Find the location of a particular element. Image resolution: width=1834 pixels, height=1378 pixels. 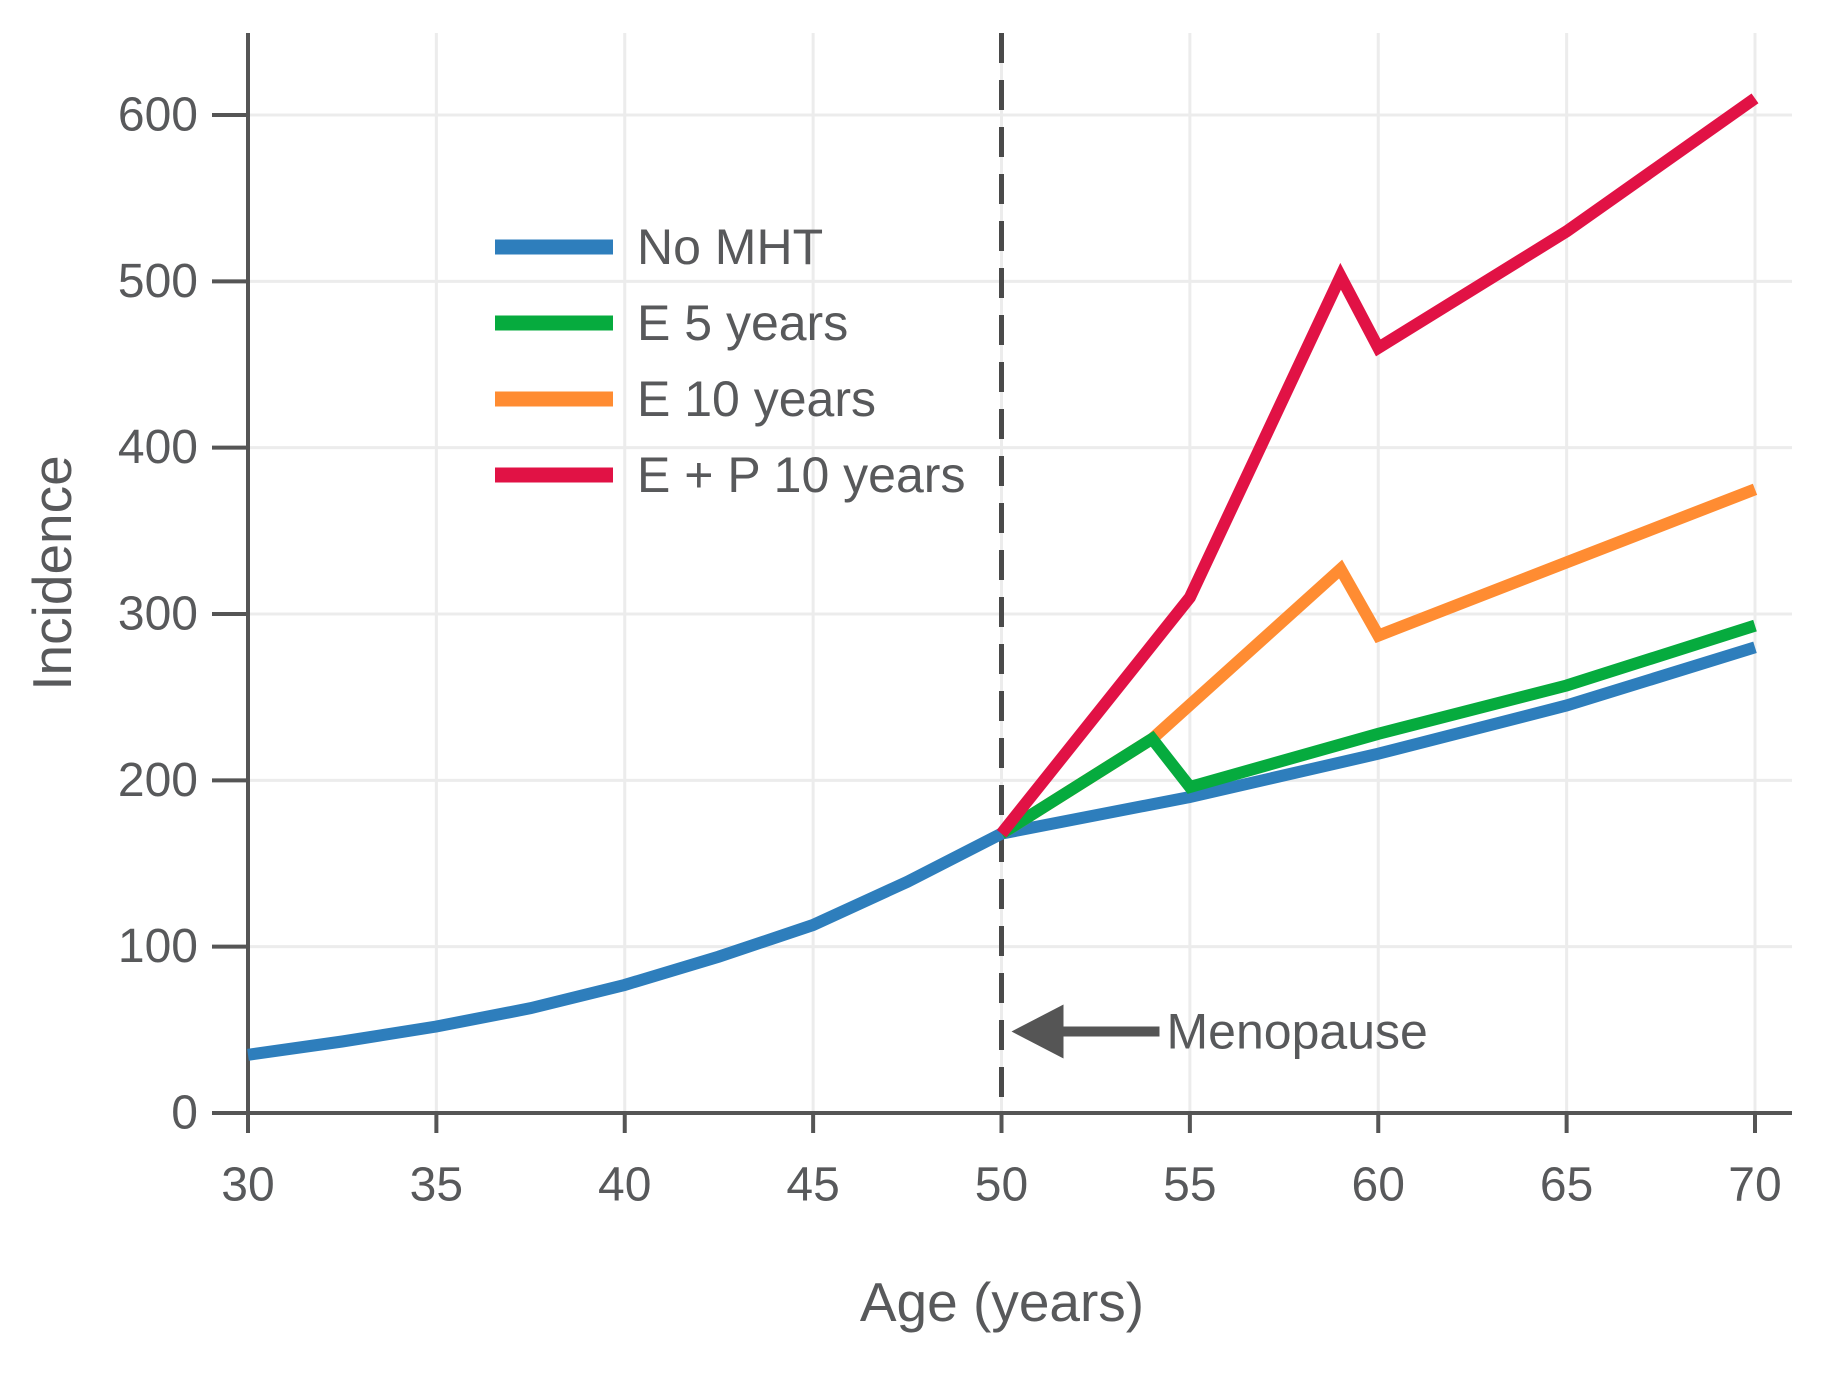

legend-label: E 5 years is located at coordinates (742, 323).